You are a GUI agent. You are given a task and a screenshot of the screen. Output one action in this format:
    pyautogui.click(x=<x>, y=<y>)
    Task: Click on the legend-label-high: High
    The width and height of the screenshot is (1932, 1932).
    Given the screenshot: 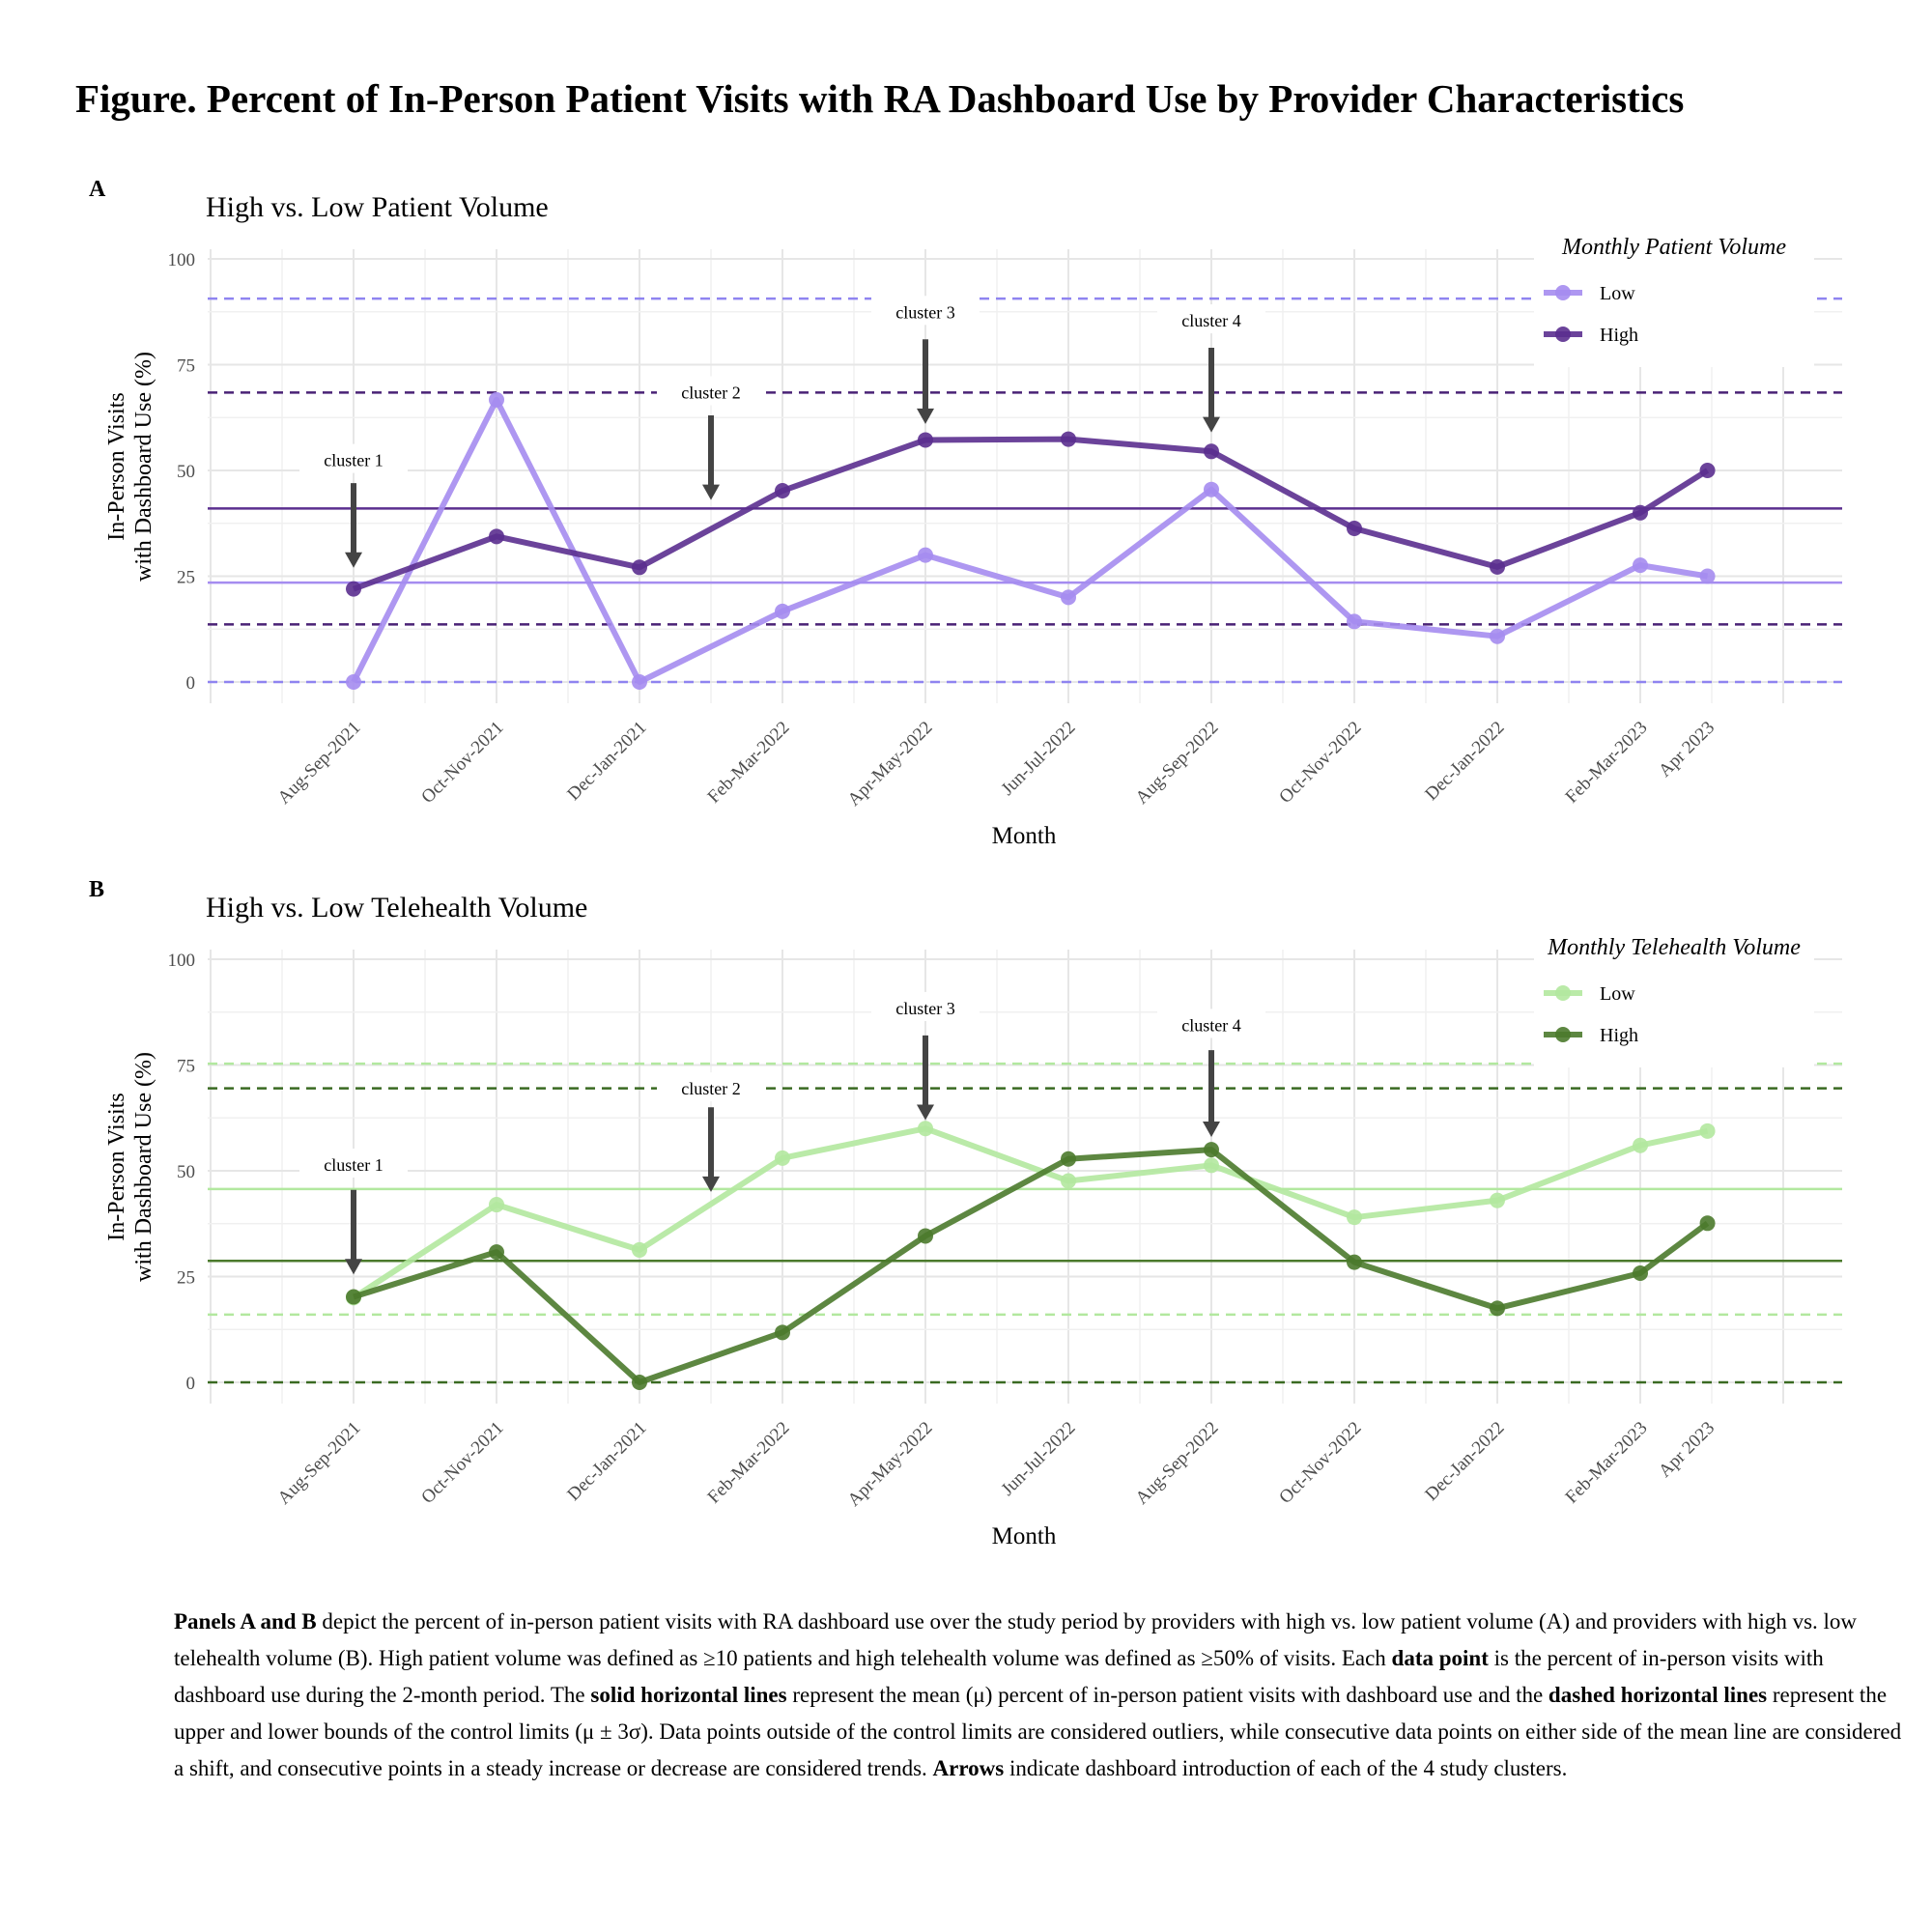 What is the action you would take?
    pyautogui.click(x=1619, y=335)
    